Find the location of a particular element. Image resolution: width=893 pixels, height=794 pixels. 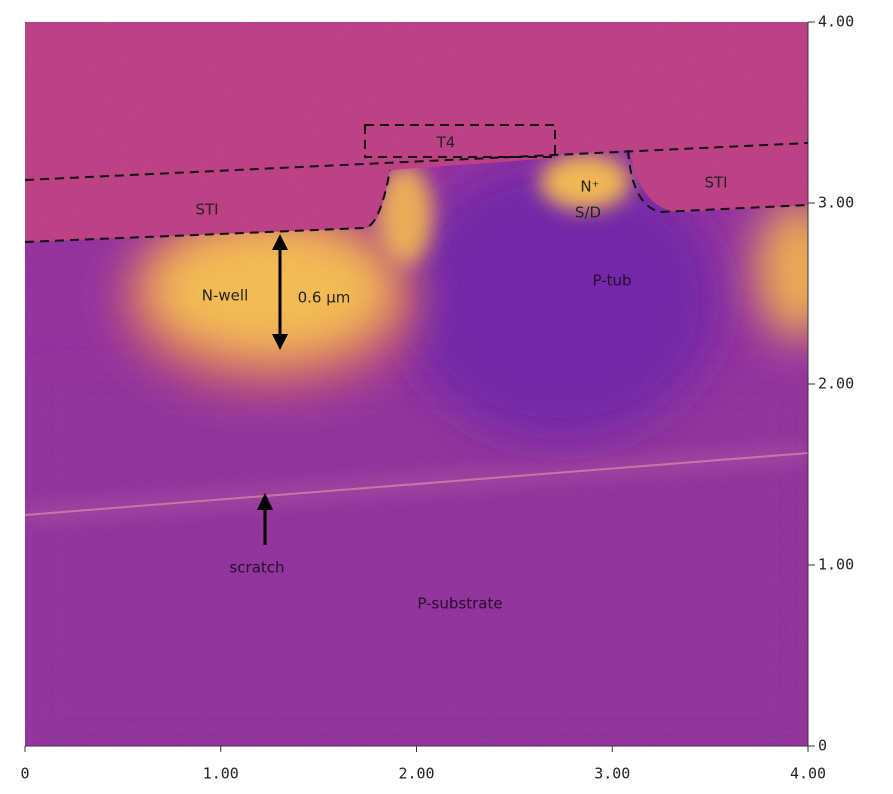

annotation: N⁺ is located at coordinates (589, 187).